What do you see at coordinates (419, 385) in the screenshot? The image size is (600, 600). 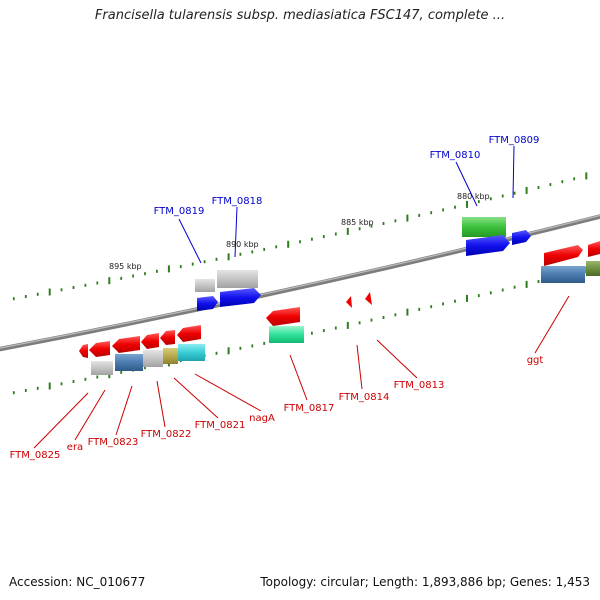 I see `gene-label-ftm-0813: FTM_0813` at bounding box center [419, 385].